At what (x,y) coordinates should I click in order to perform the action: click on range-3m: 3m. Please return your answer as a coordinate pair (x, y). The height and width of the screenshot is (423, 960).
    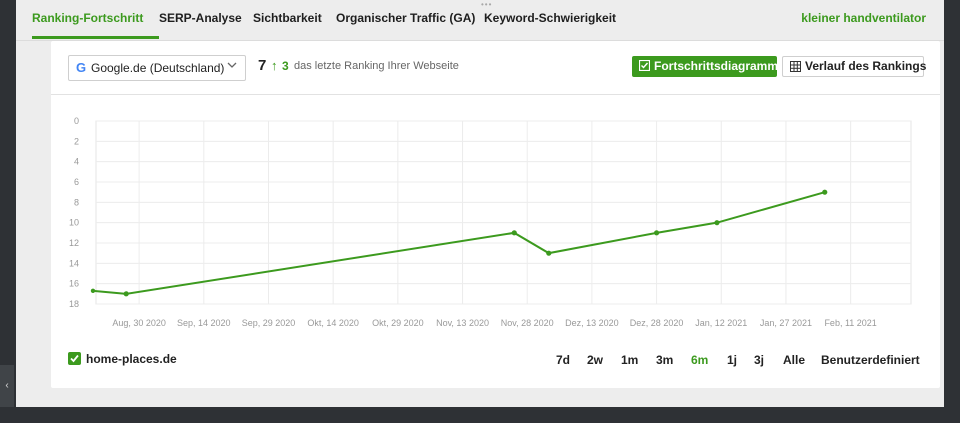
    Looking at the image, I should click on (665, 360).